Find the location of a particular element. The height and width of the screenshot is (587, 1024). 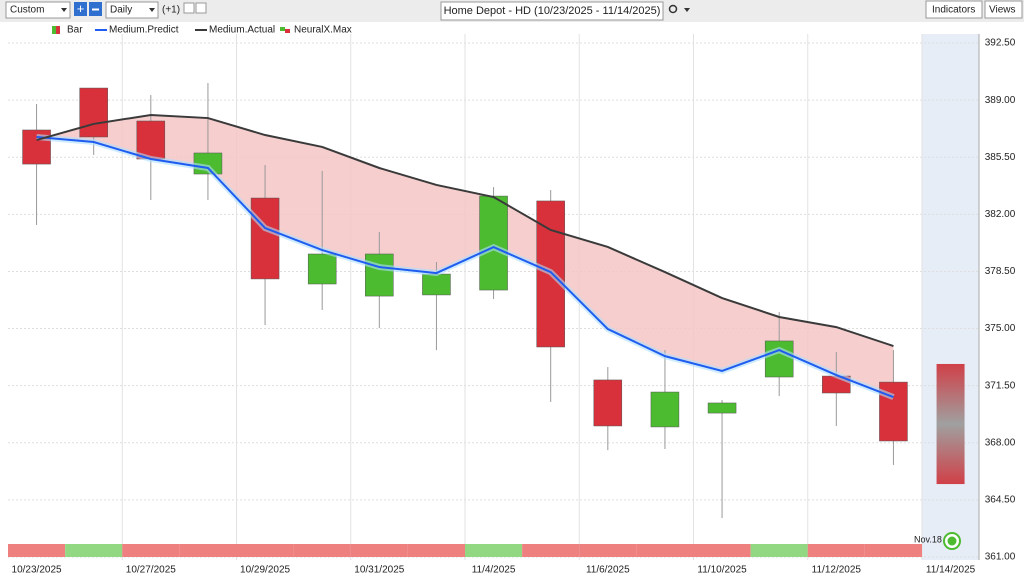

views-button is located at coordinates (1003, 9).